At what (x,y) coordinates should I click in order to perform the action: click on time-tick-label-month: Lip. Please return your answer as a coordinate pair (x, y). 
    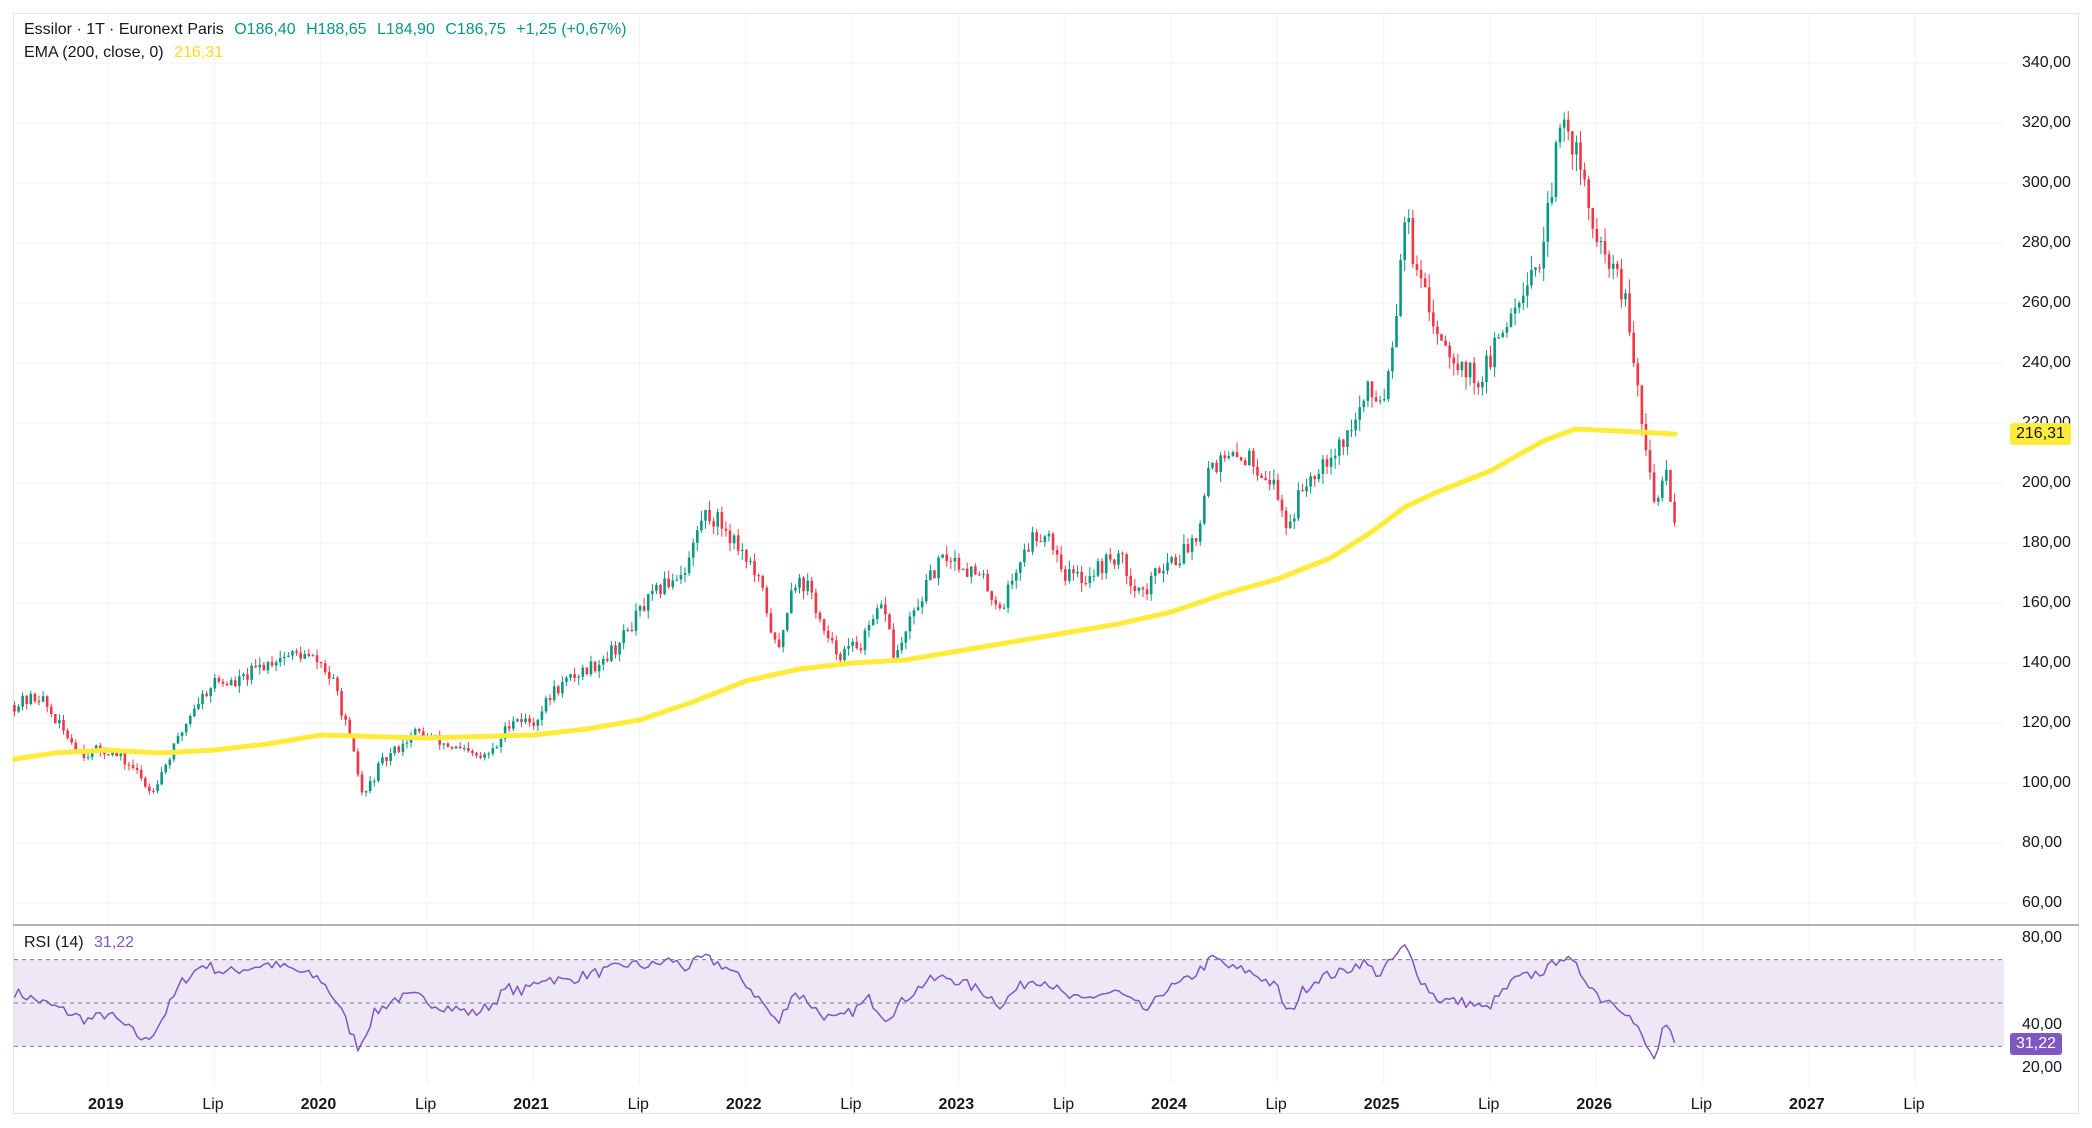
    Looking at the image, I should click on (851, 1104).